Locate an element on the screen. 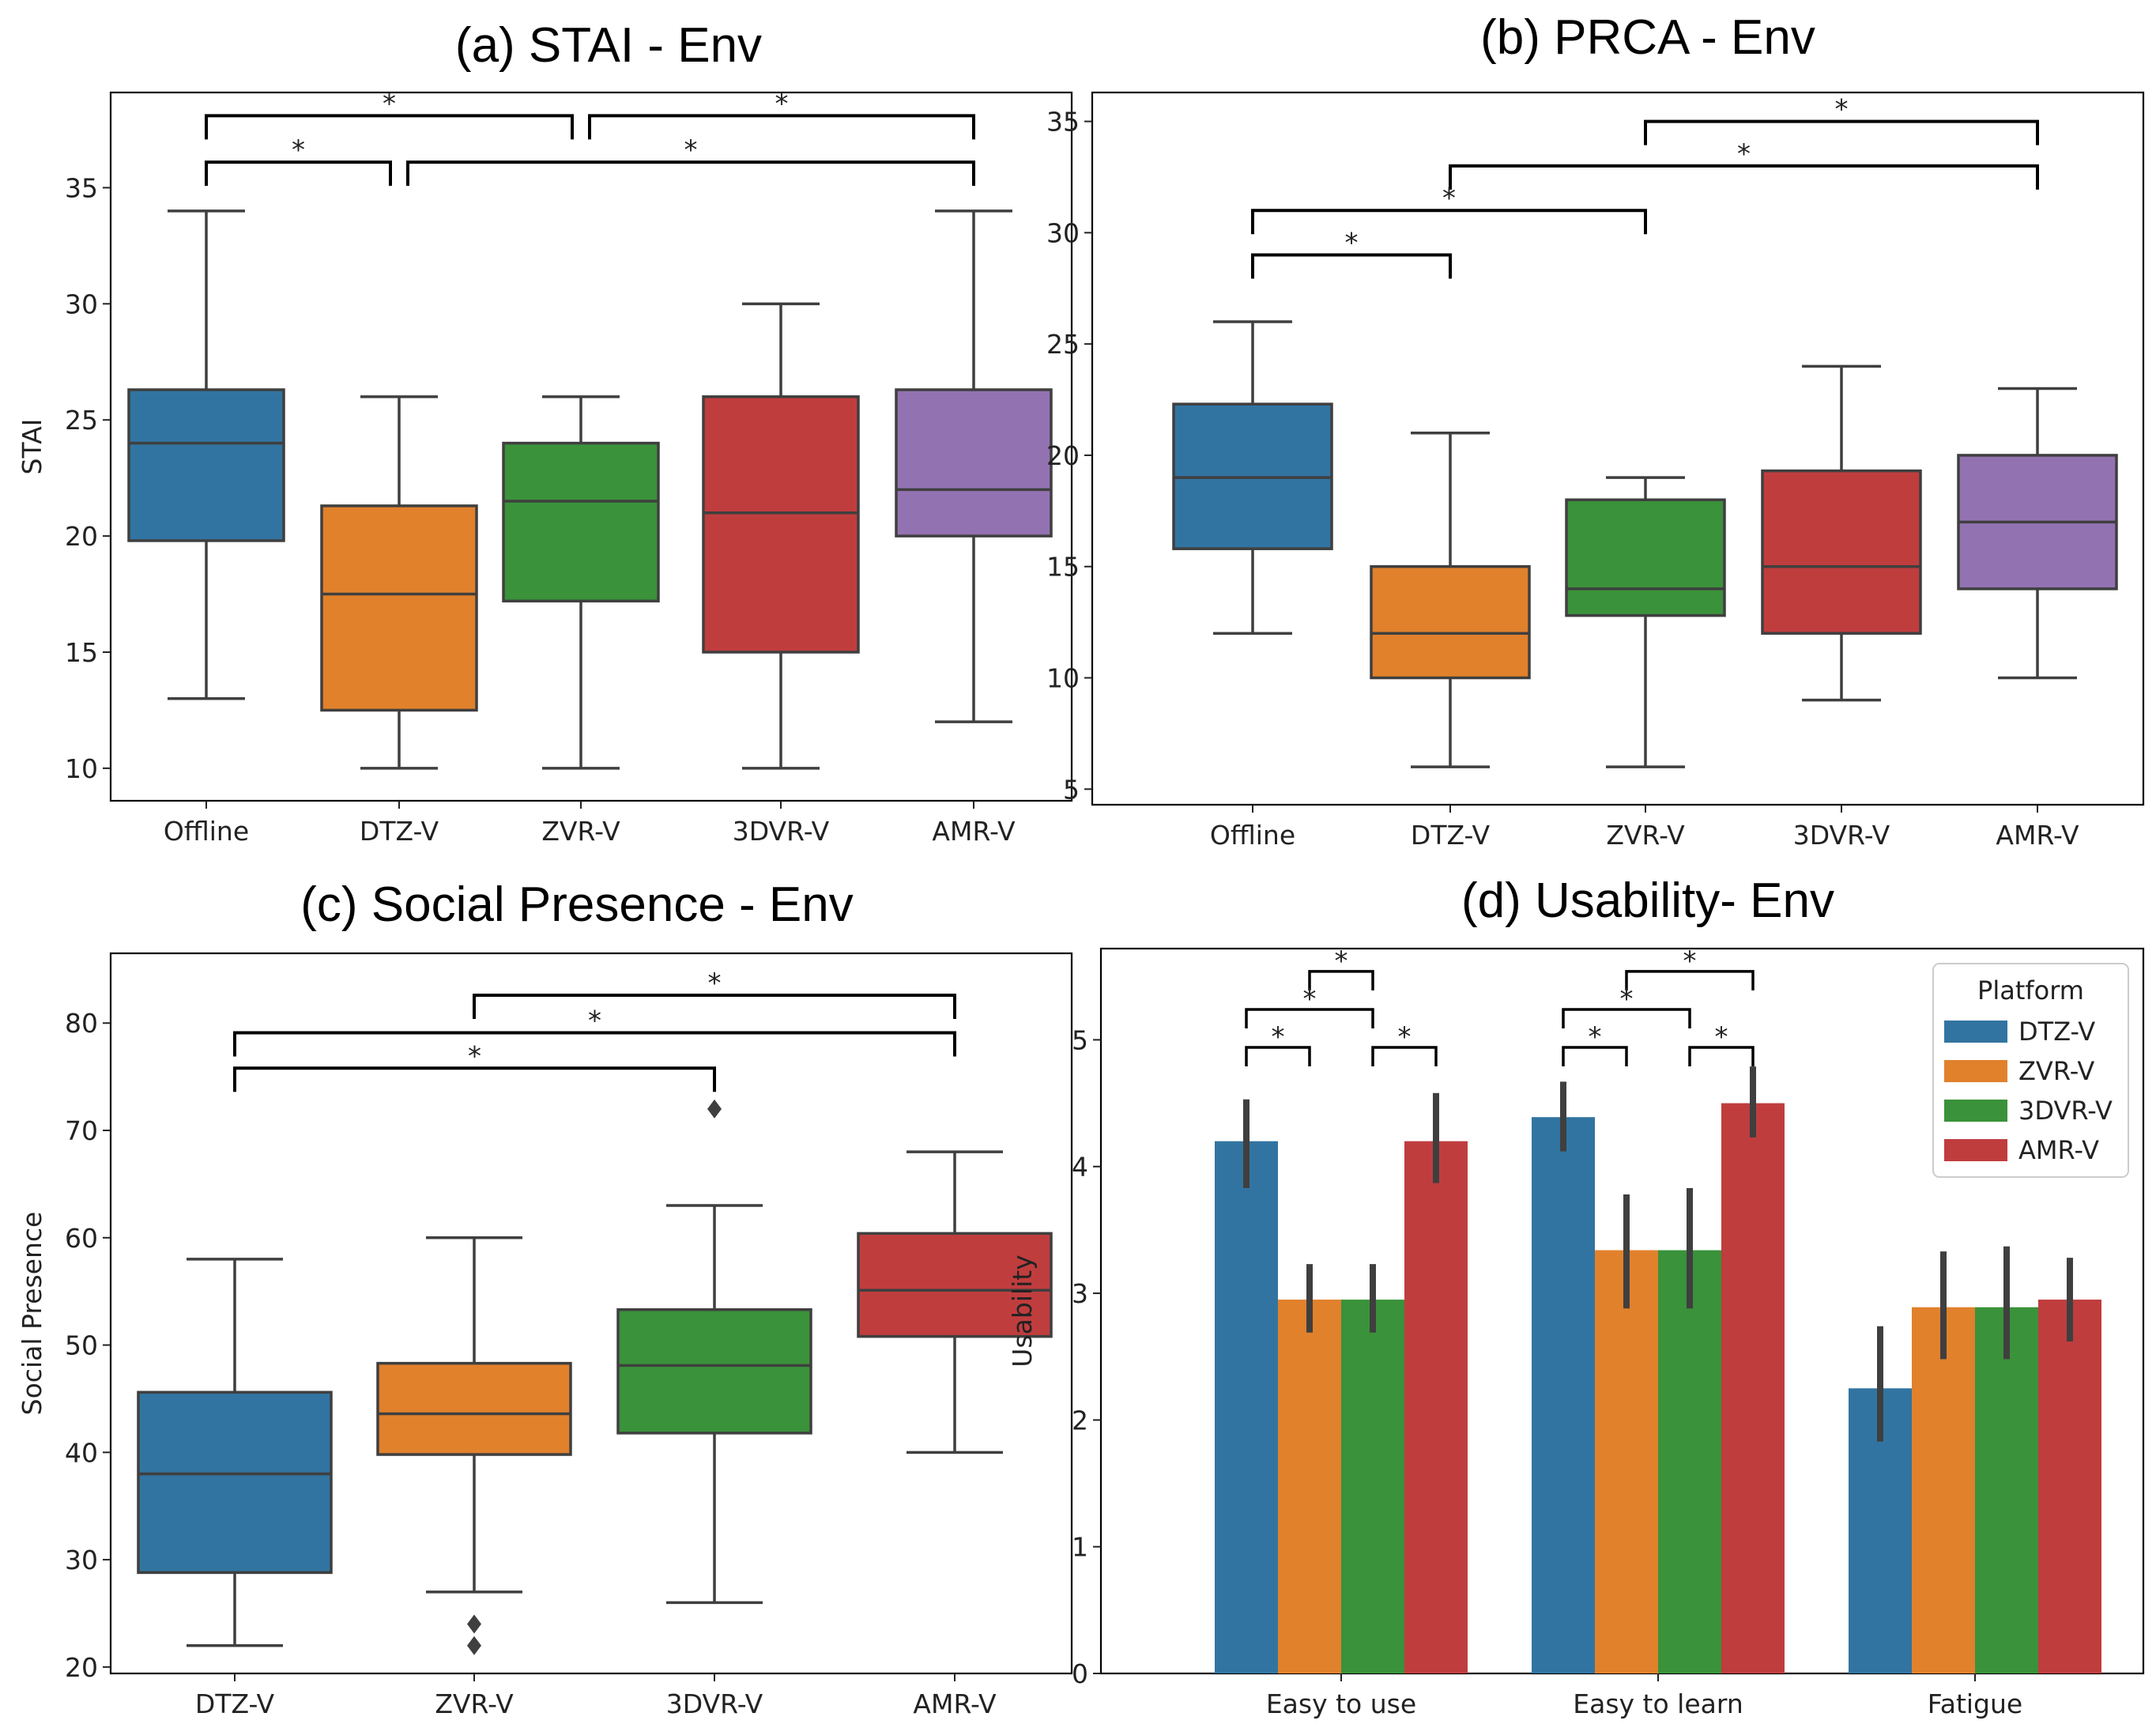 The width and height of the screenshot is (2156, 1728). x-tick-label-c: AMR-V is located at coordinates (955, 1704).